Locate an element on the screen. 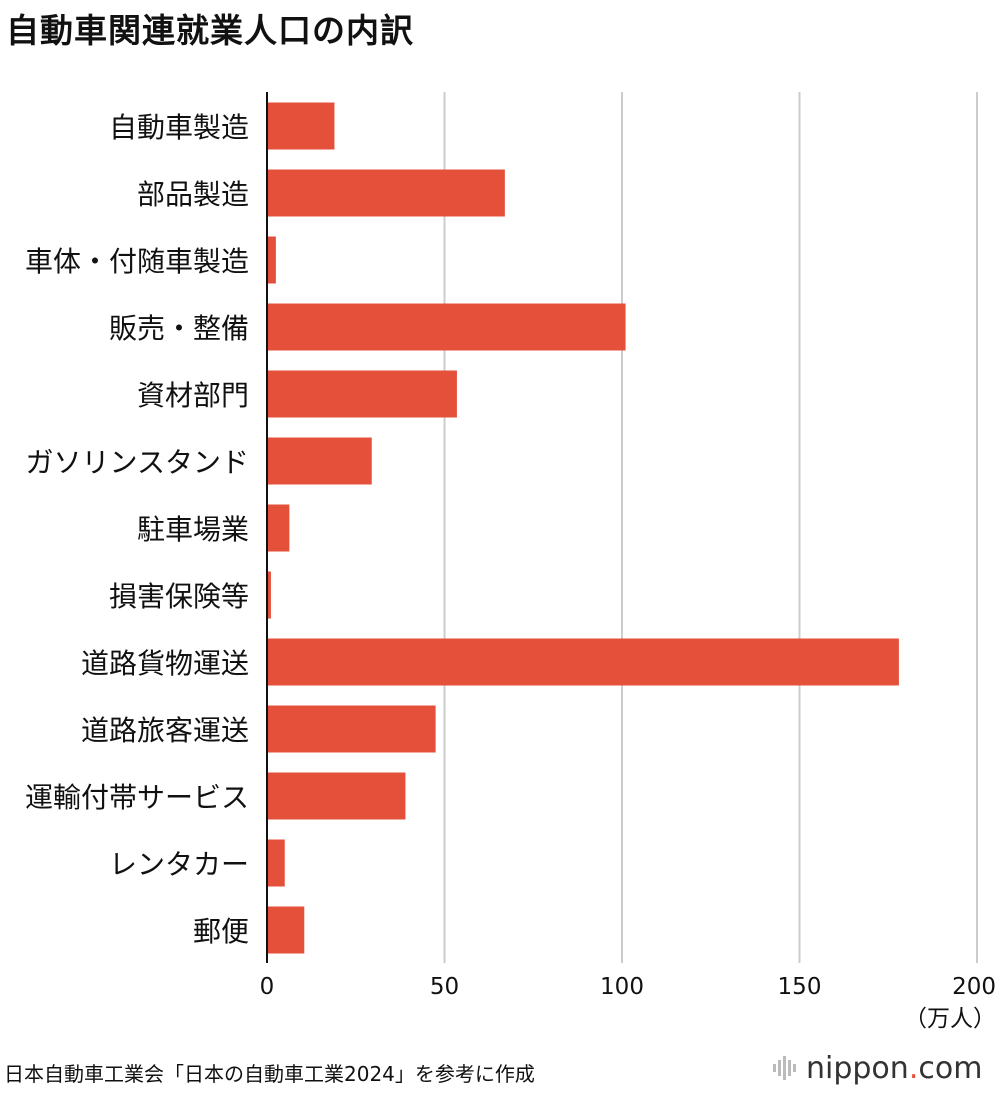 The image size is (1000, 1096). category-label: 郵便 is located at coordinates (221, 931).